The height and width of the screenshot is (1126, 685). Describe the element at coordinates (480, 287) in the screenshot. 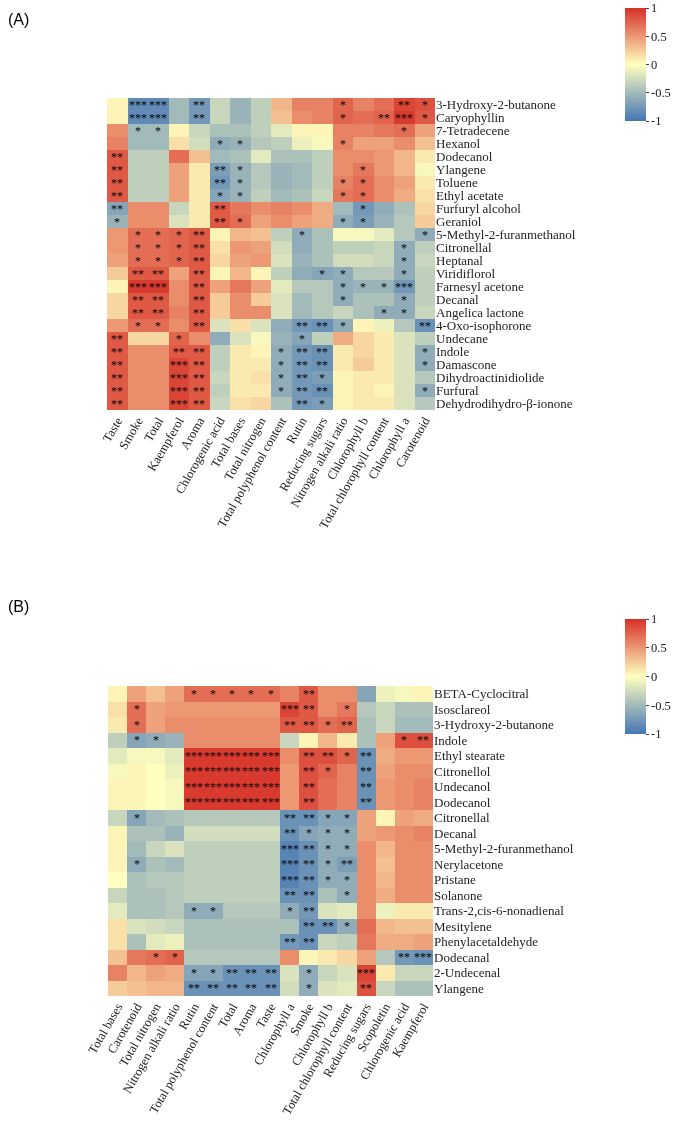

I see `y-tick-label: Farnesyl acetone` at that location.